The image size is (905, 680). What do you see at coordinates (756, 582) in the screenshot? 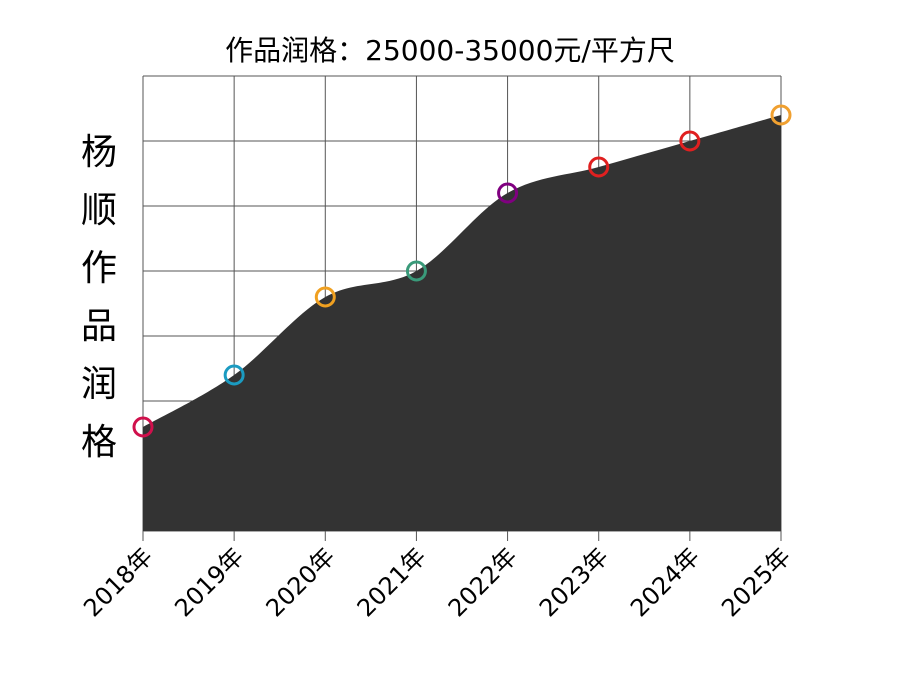
I see `x-tick-label: 2025年` at bounding box center [756, 582].